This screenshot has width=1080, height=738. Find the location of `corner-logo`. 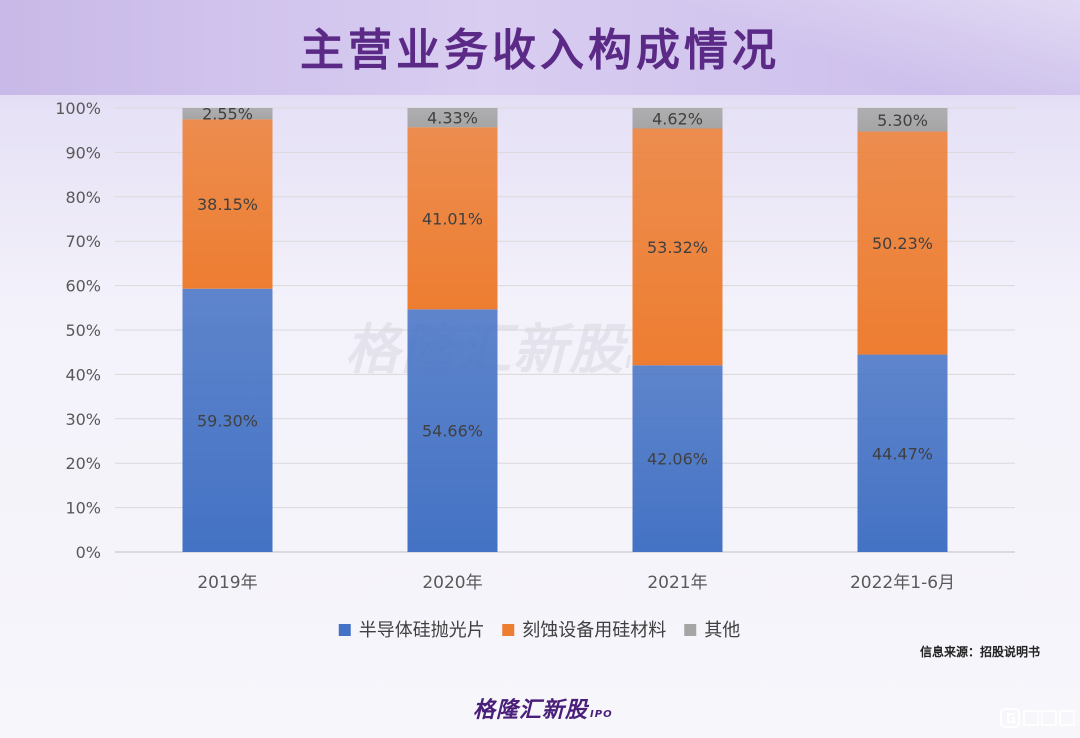

corner-logo is located at coordinates (1038, 720).